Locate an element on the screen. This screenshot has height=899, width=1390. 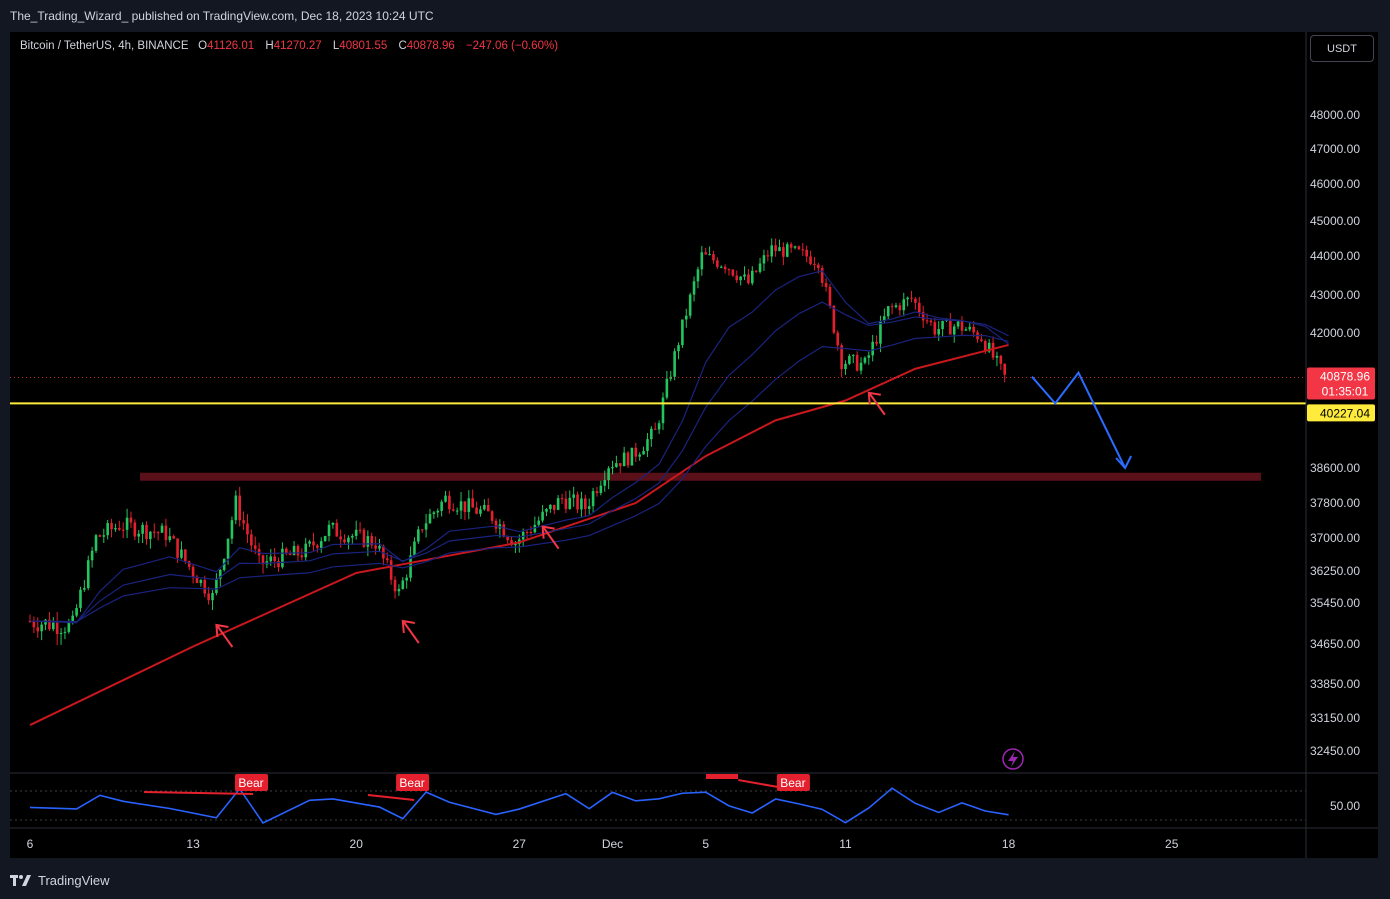
open-value: 41126.01 is located at coordinates (231, 46).